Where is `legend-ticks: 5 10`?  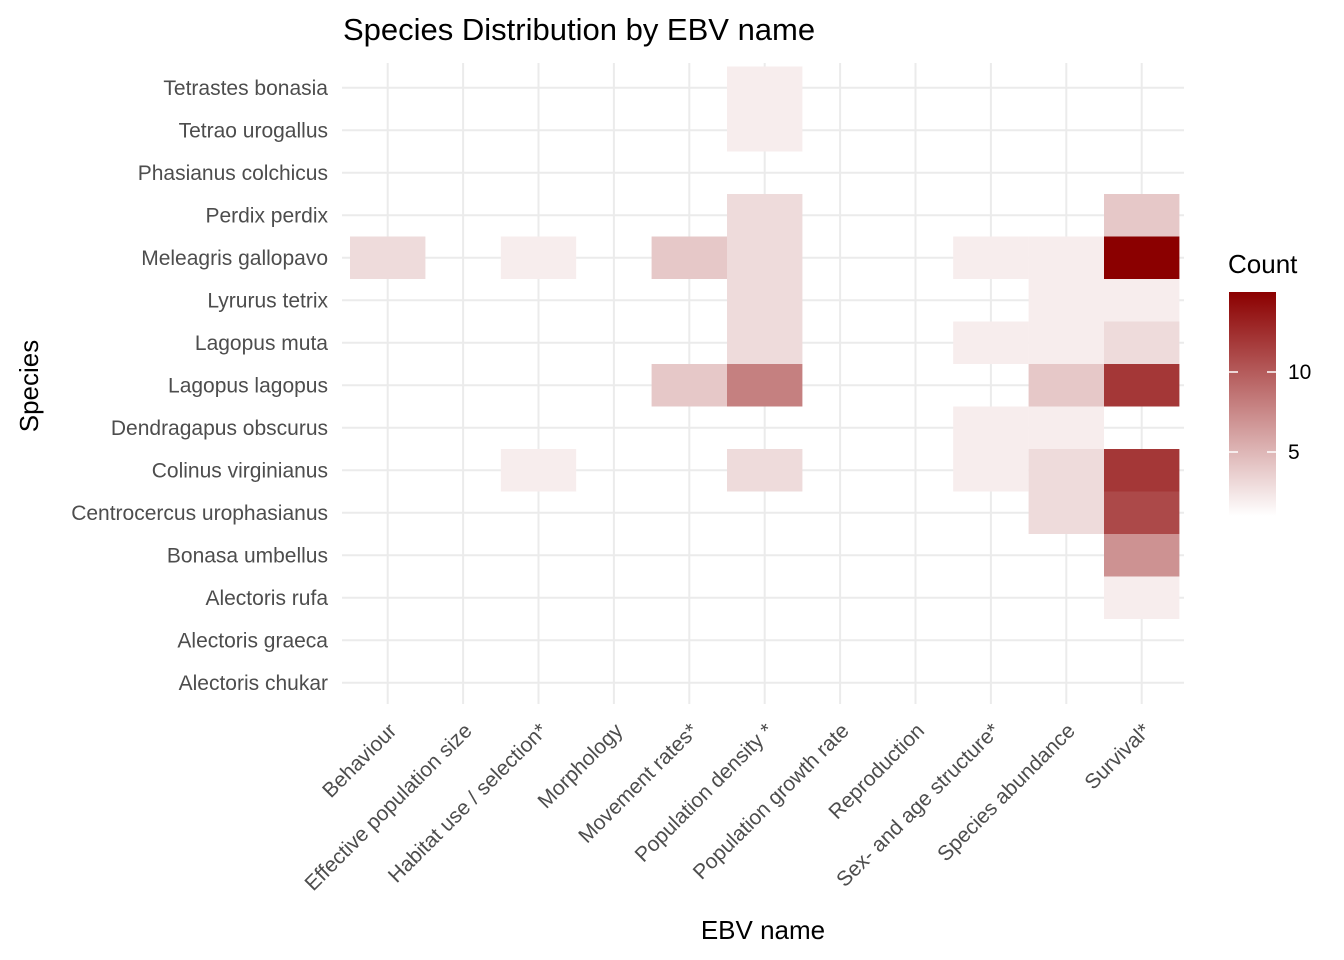 legend-ticks: 5 10 is located at coordinates (1270, 412).